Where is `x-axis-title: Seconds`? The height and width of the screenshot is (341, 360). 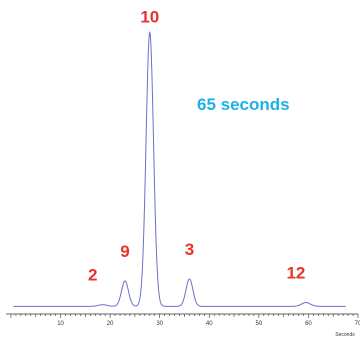 x-axis-title: Seconds is located at coordinates (345, 335).